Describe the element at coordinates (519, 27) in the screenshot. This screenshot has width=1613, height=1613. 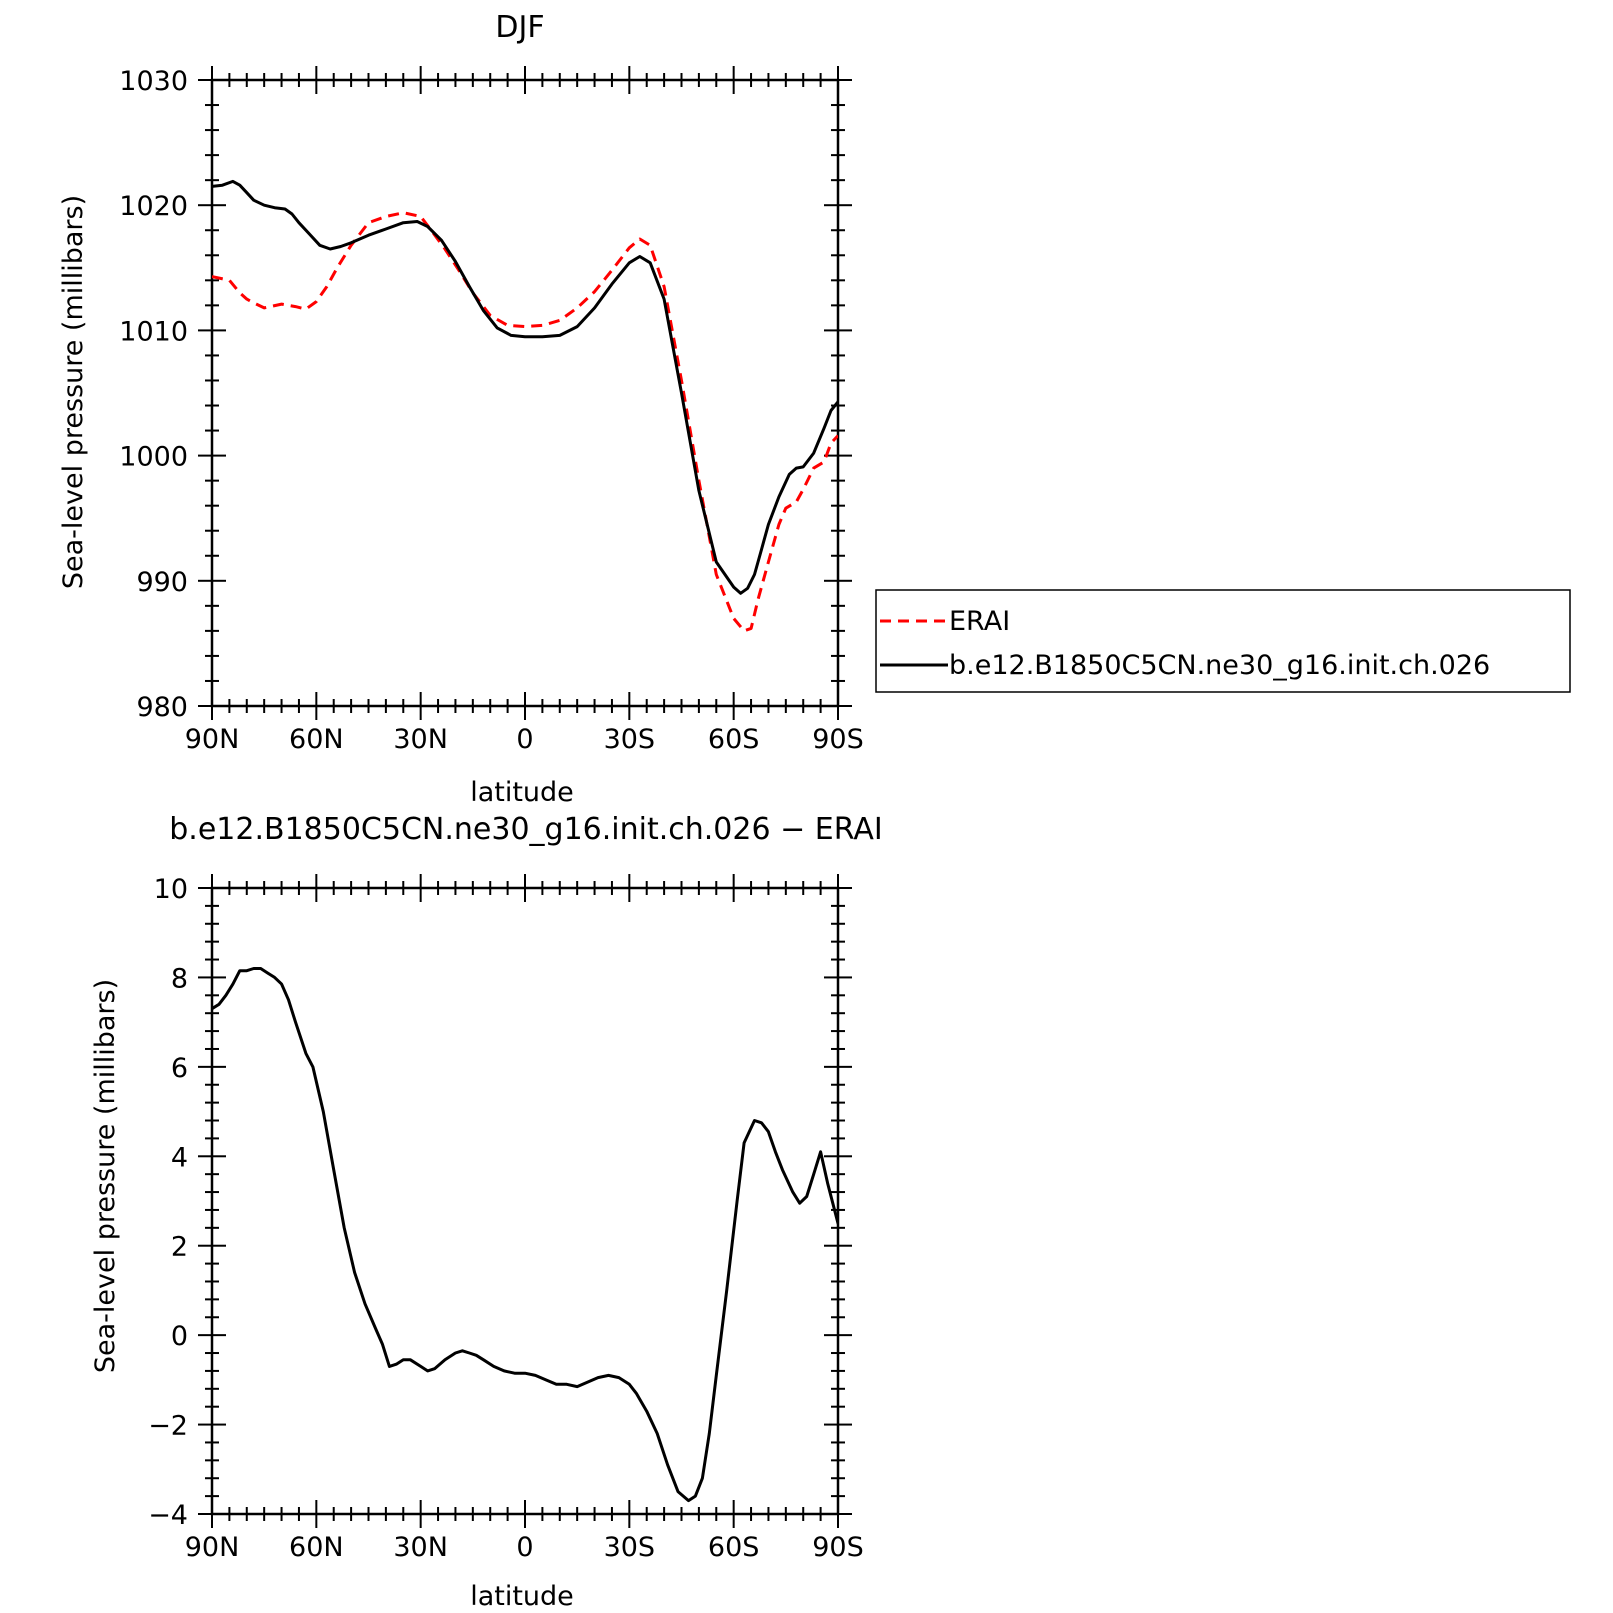
I see `chart-title-top: DJF` at that location.